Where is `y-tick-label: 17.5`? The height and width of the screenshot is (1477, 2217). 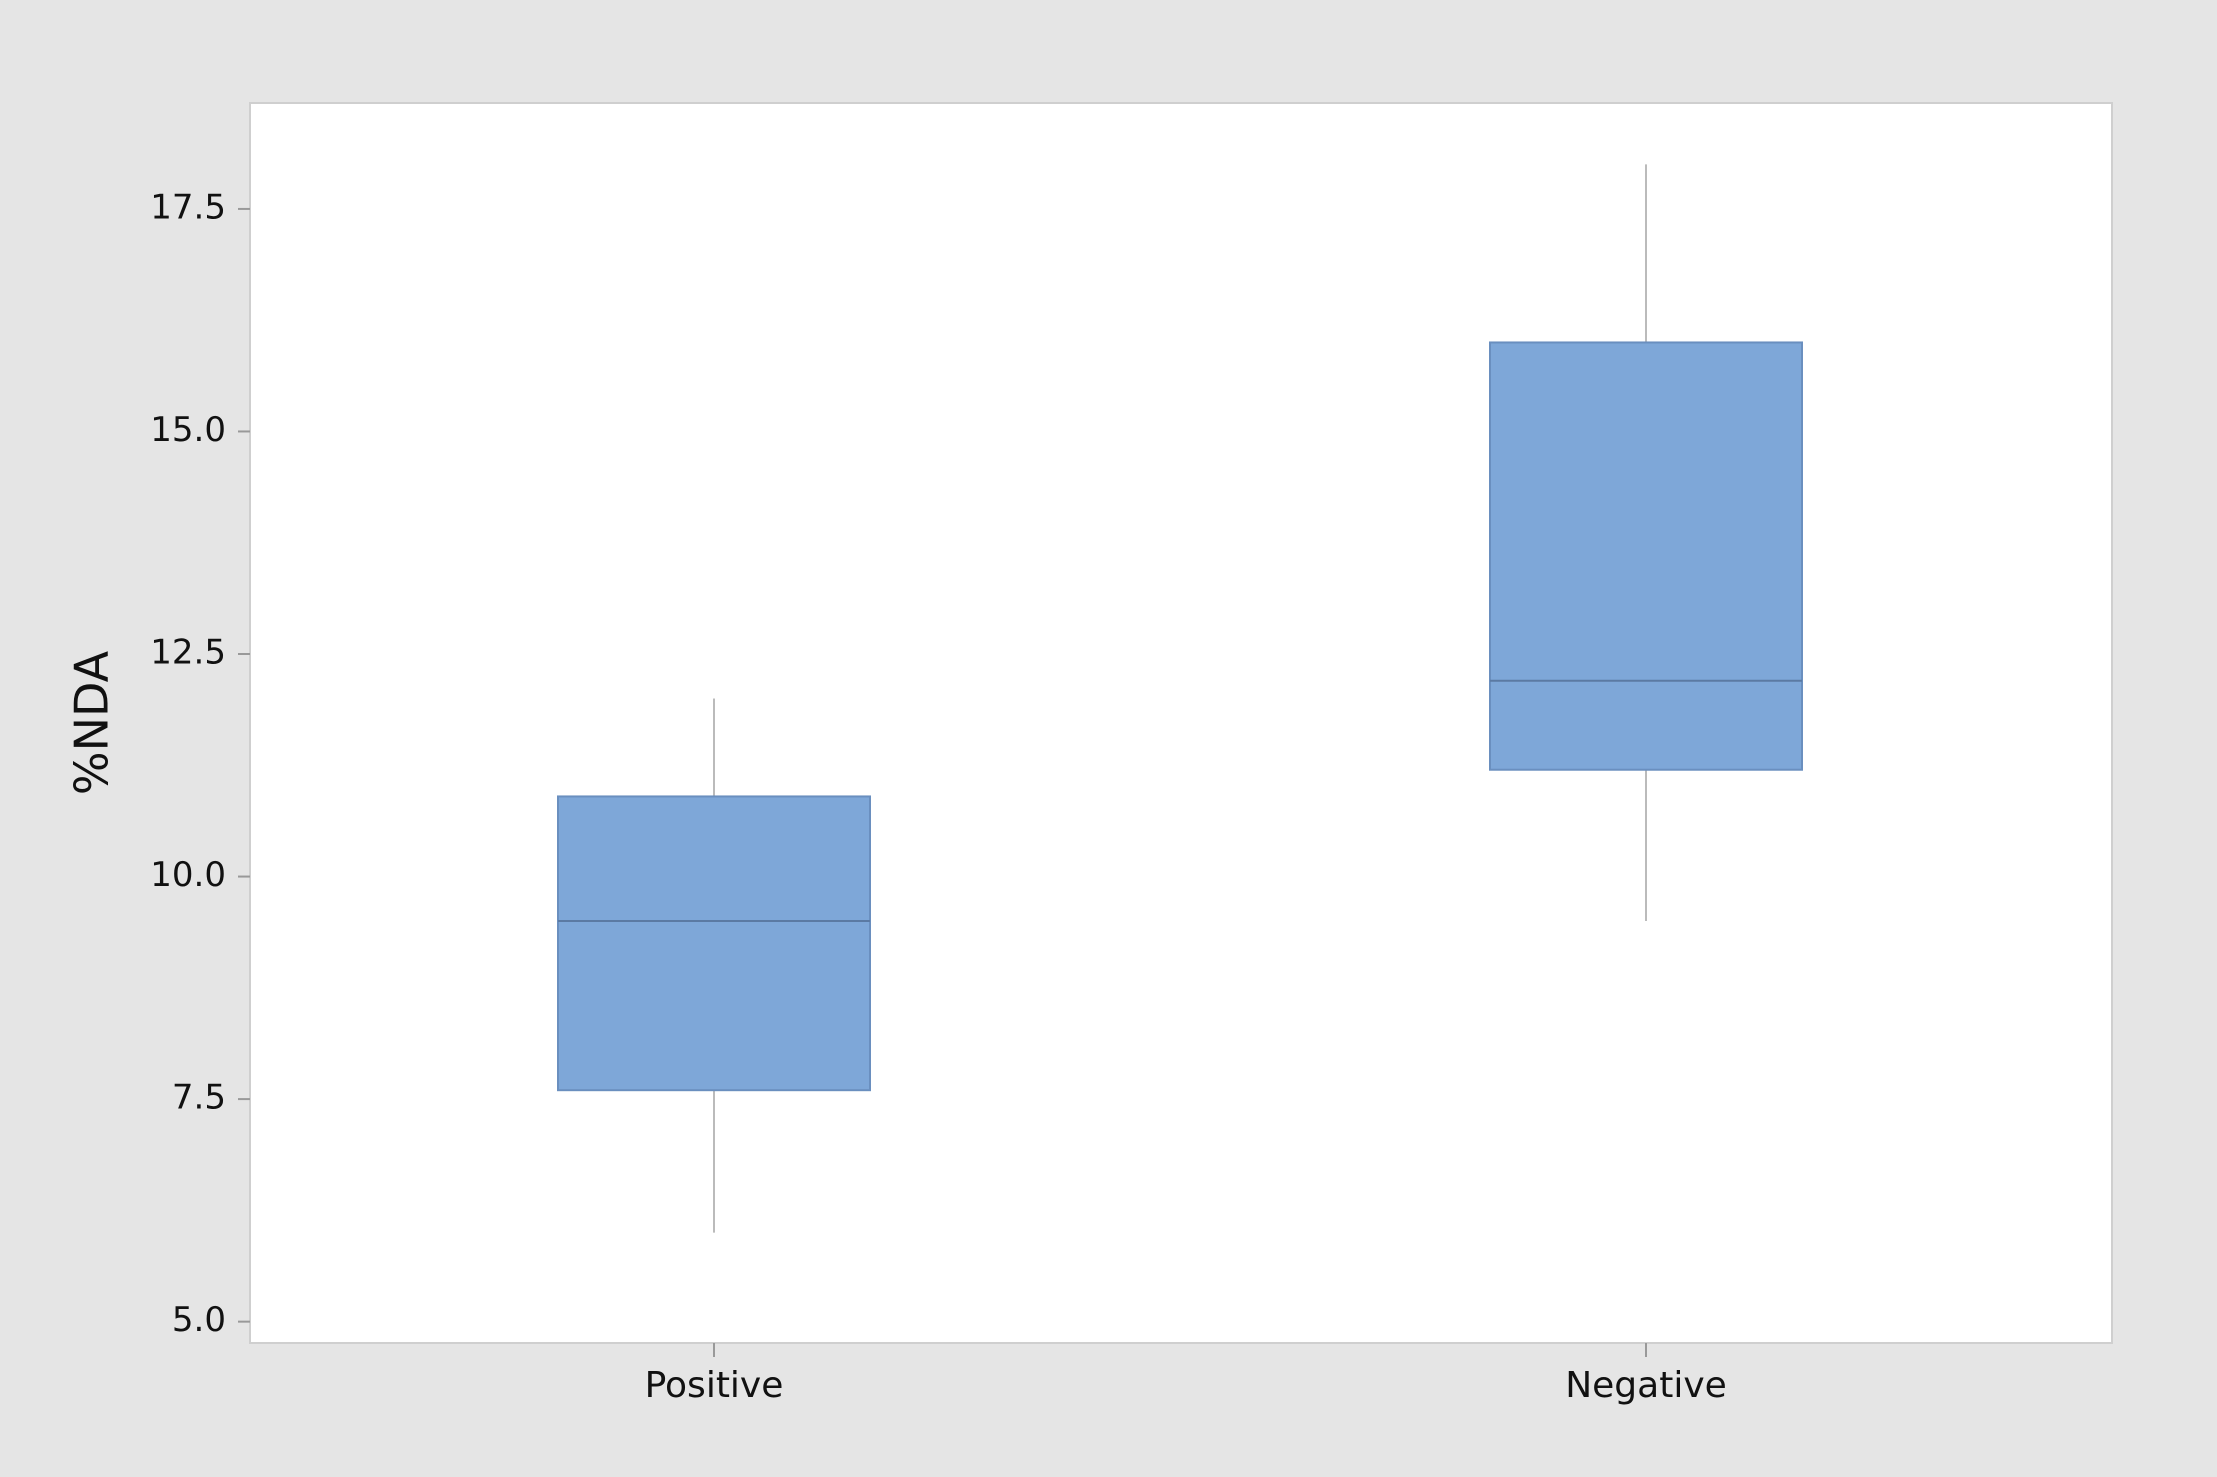
y-tick-label: 17.5 is located at coordinates (188, 207).